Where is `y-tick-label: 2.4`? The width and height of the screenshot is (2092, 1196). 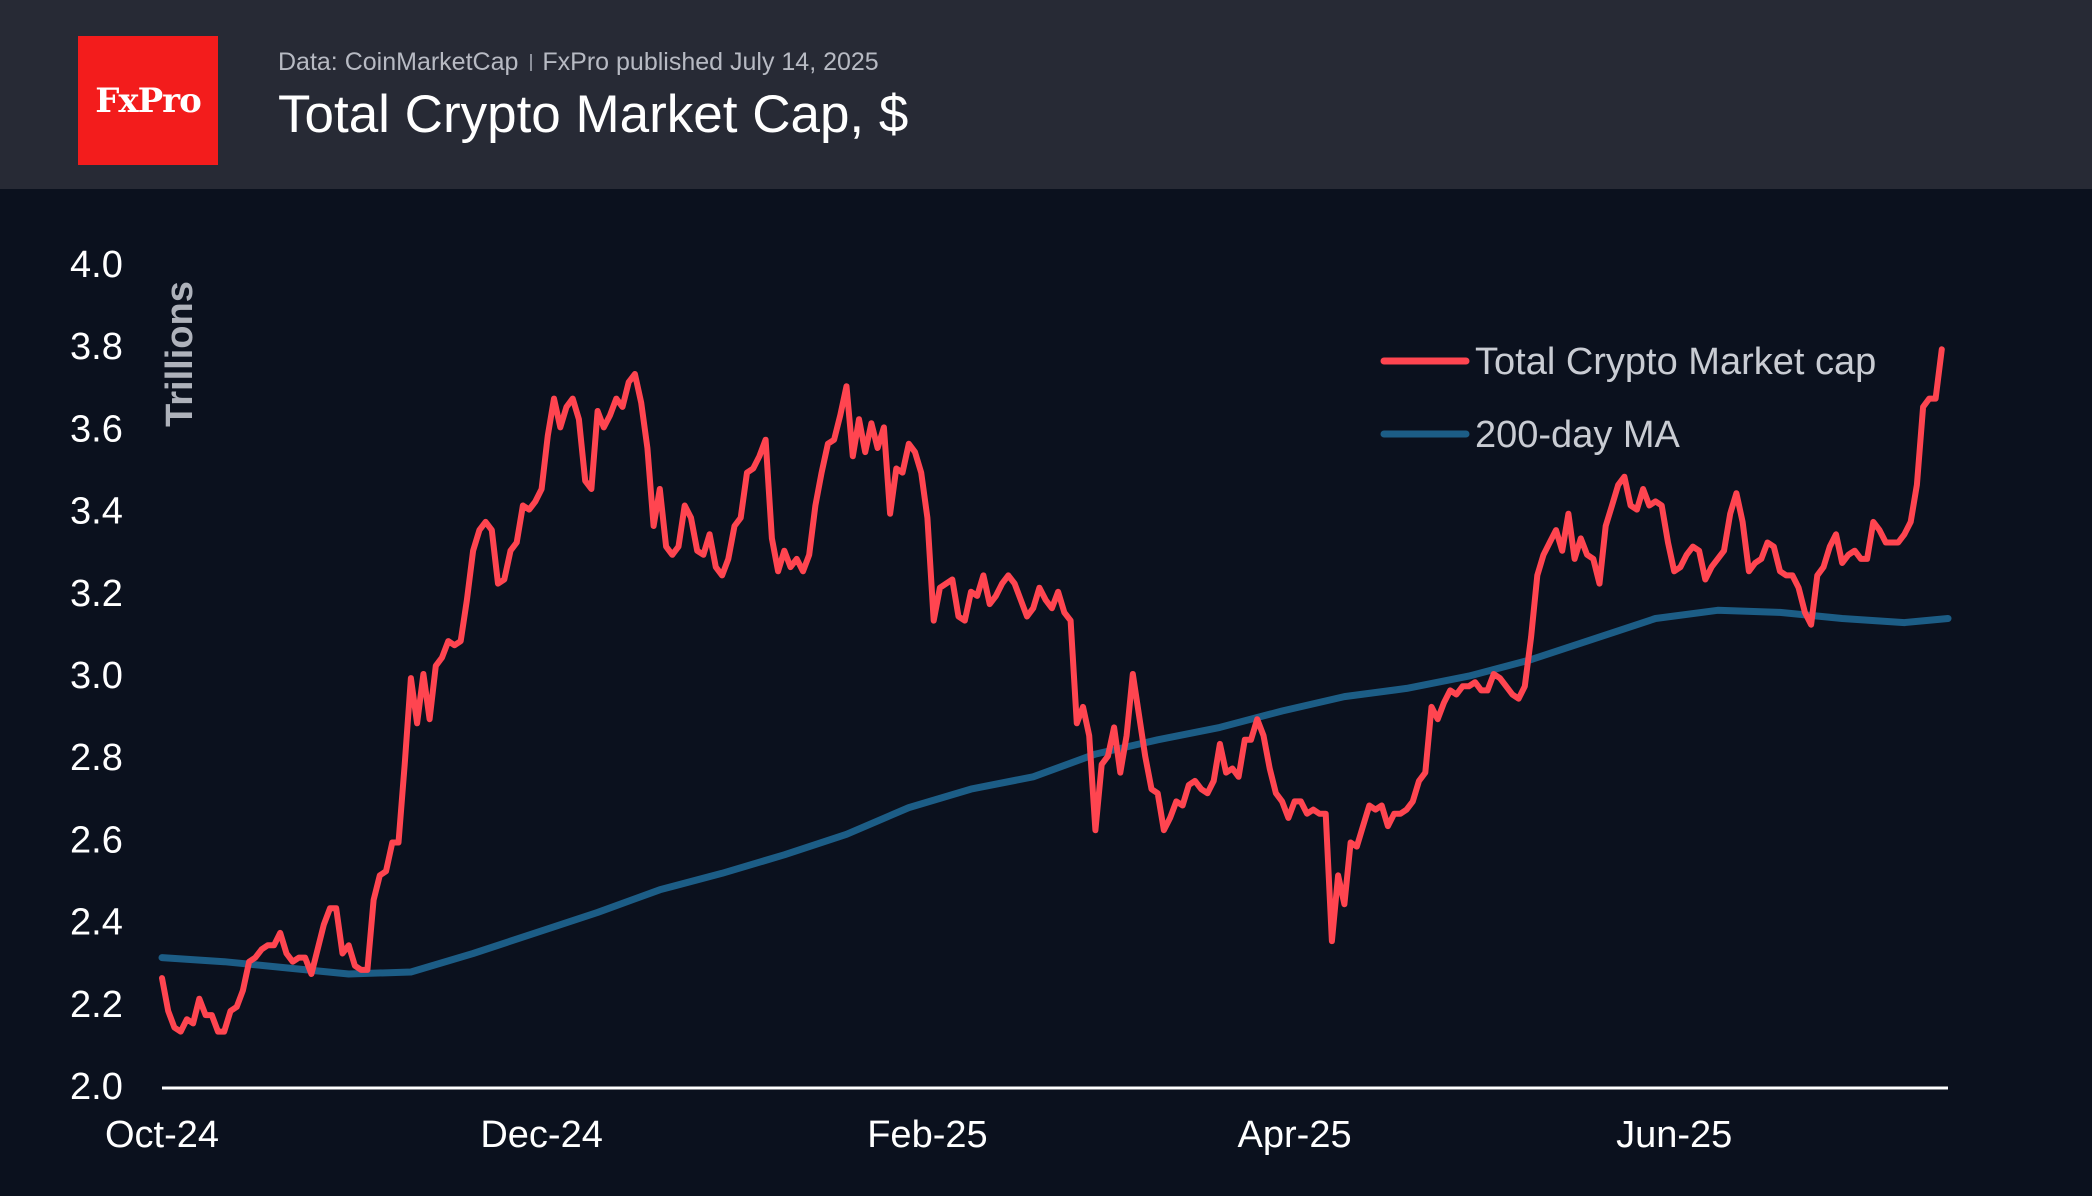
y-tick-label: 2.4 is located at coordinates (96, 923).